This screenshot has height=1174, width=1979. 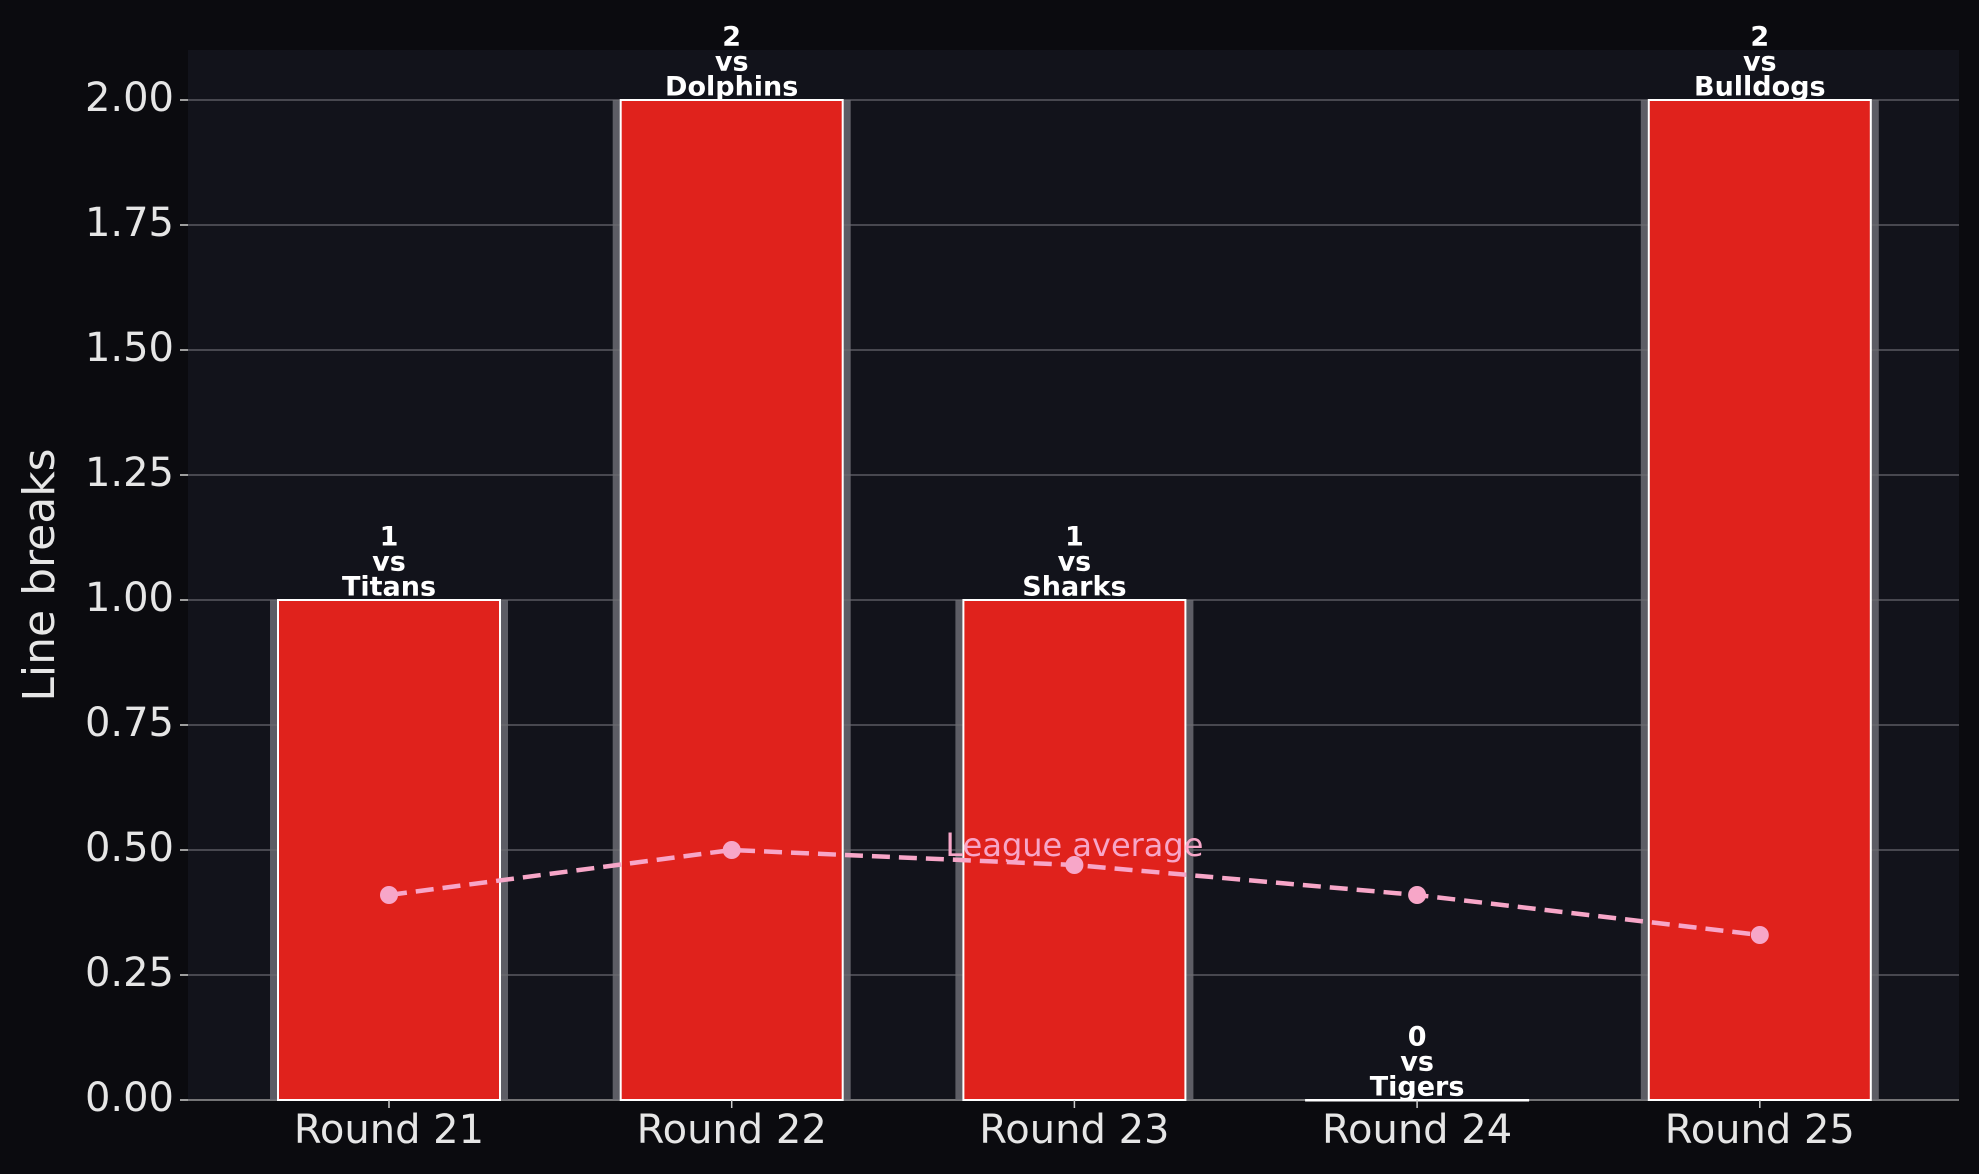 I want to click on y-tick-label: 2.00, so click(x=129, y=98).